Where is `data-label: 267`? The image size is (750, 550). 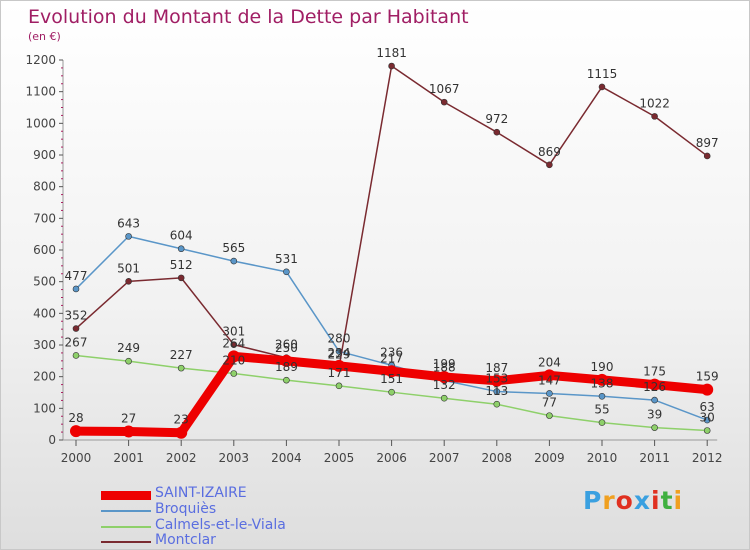 data-label: 267 is located at coordinates (76, 342).